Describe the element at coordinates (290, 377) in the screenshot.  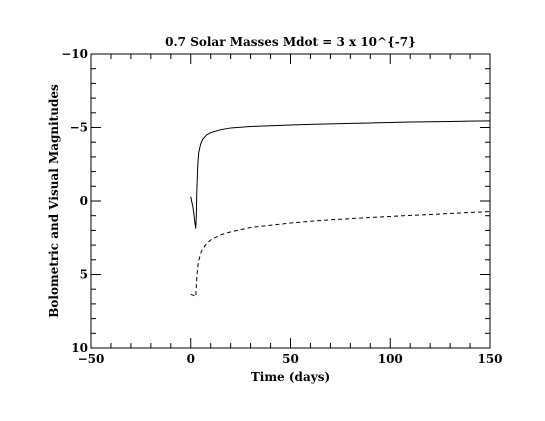
I see `x-axis-label: Time (days)` at that location.